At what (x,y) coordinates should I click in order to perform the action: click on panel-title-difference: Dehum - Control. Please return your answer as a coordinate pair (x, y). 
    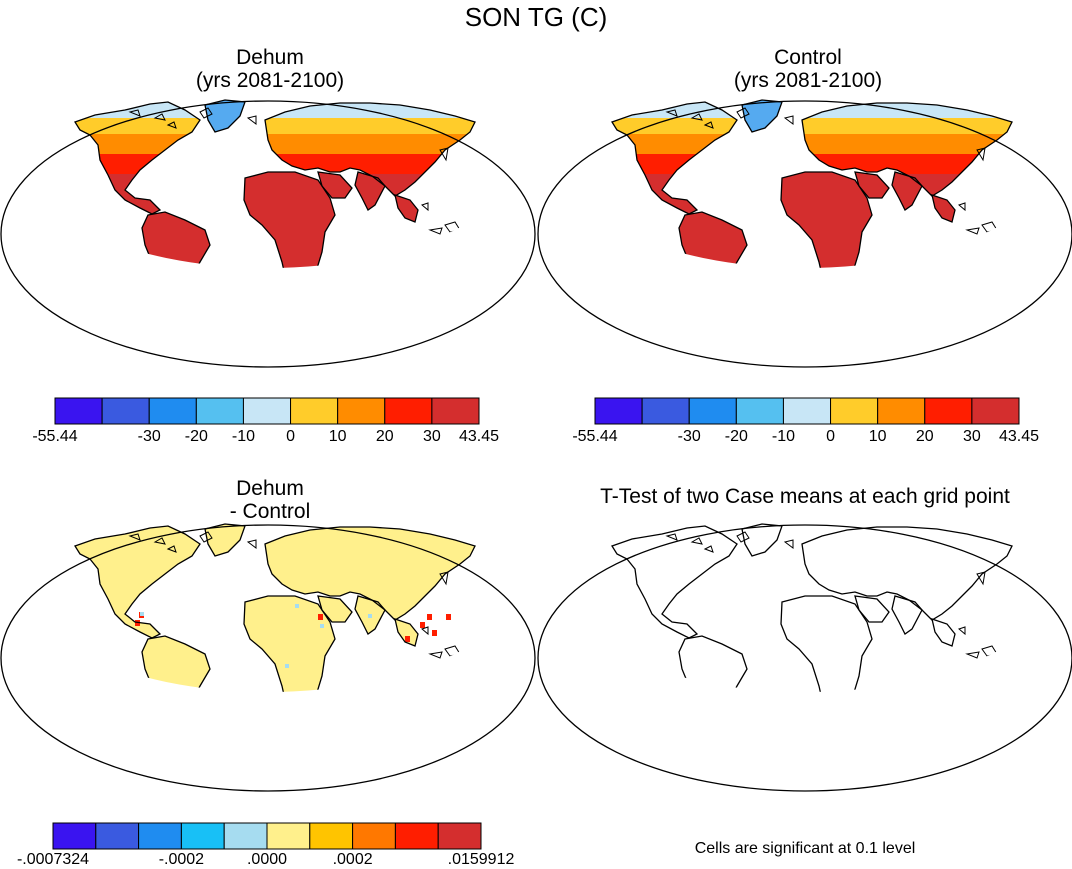
    Looking at the image, I should click on (270, 500).